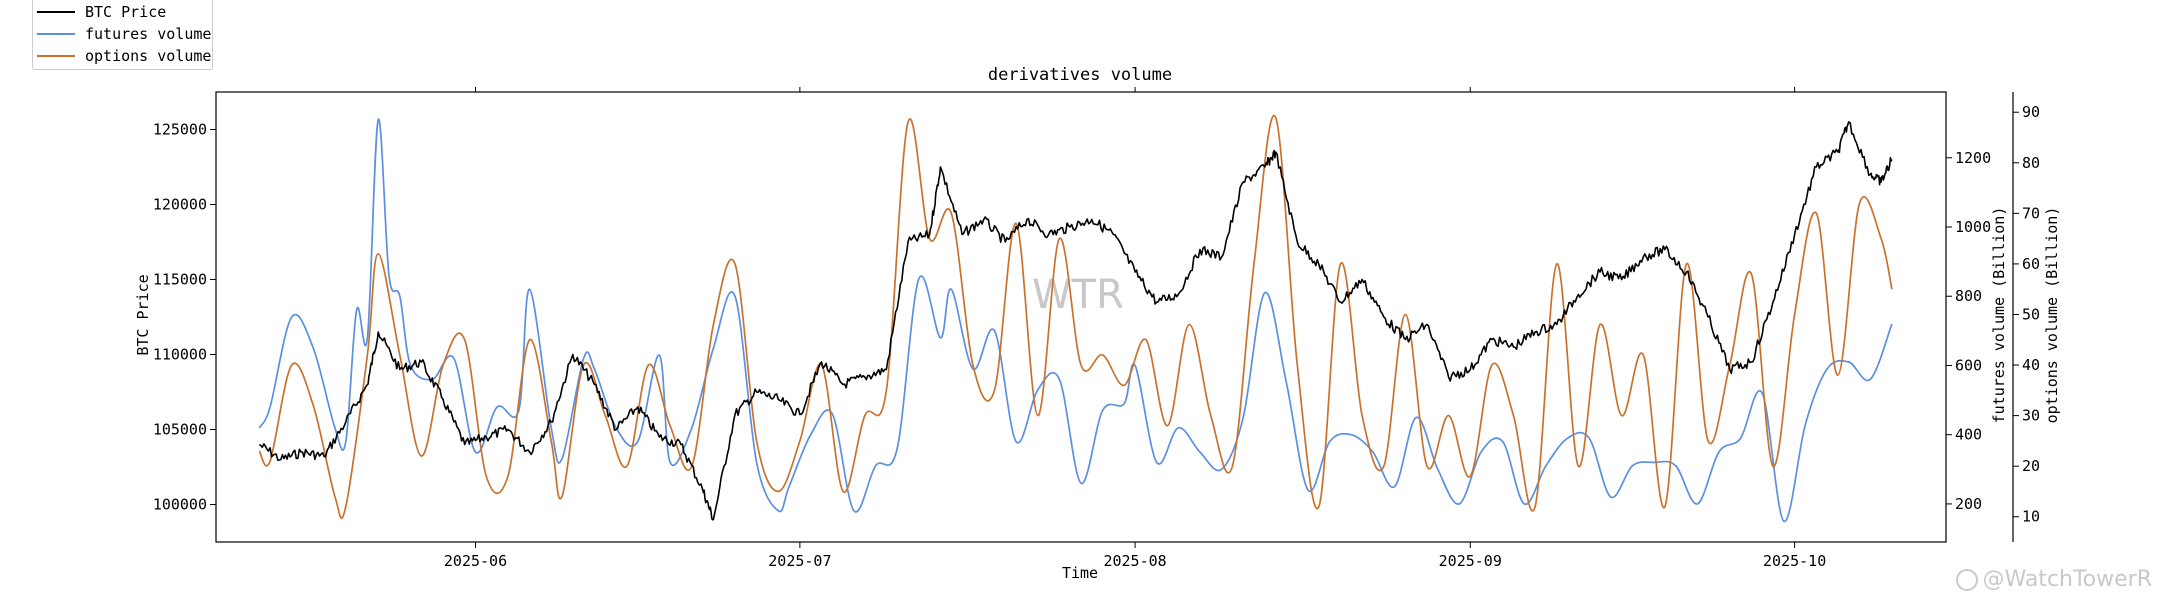 This screenshot has width=2160, height=600. Describe the element at coordinates (148, 34) in the screenshot. I see `legend-label-futures: futures volume` at that location.